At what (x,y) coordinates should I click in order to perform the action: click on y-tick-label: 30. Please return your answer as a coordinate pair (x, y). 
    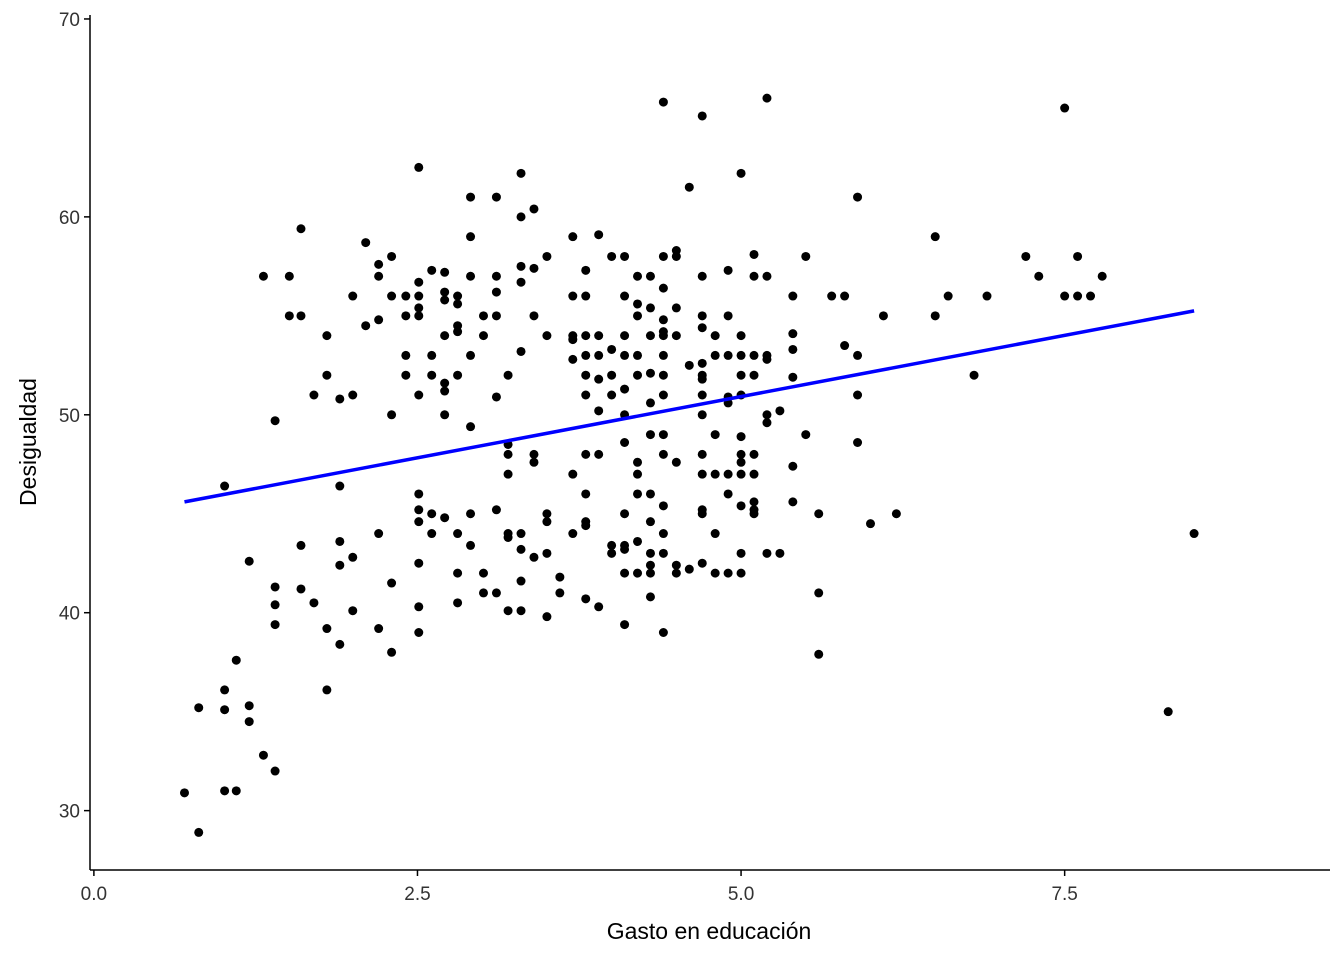
    Looking at the image, I should click on (69, 812).